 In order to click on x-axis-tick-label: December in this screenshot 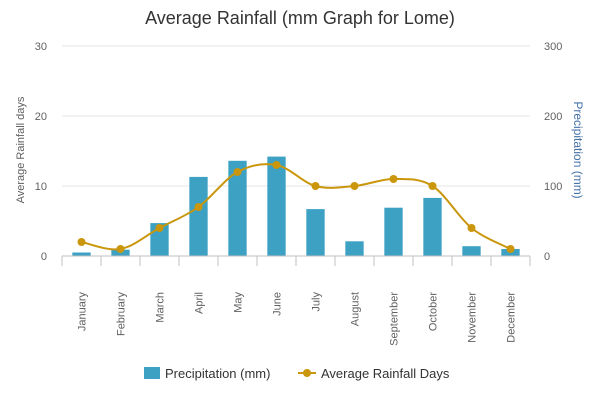, I will do `click(512, 317)`.